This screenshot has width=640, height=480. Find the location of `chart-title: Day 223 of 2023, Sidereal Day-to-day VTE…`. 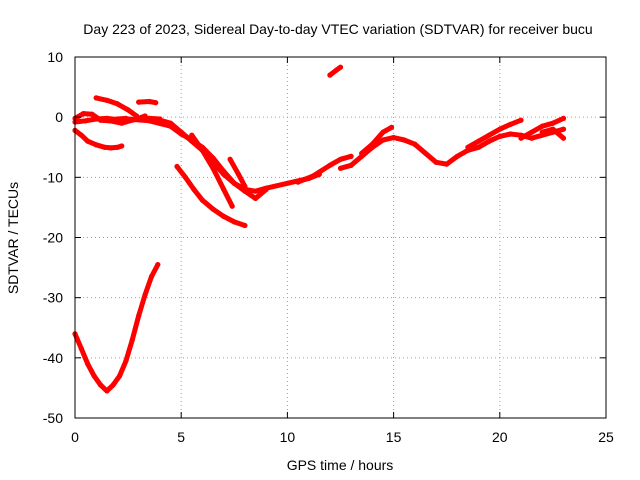

chart-title: Day 223 of 2023, Sidereal Day-to-day VTE… is located at coordinates (337, 29).